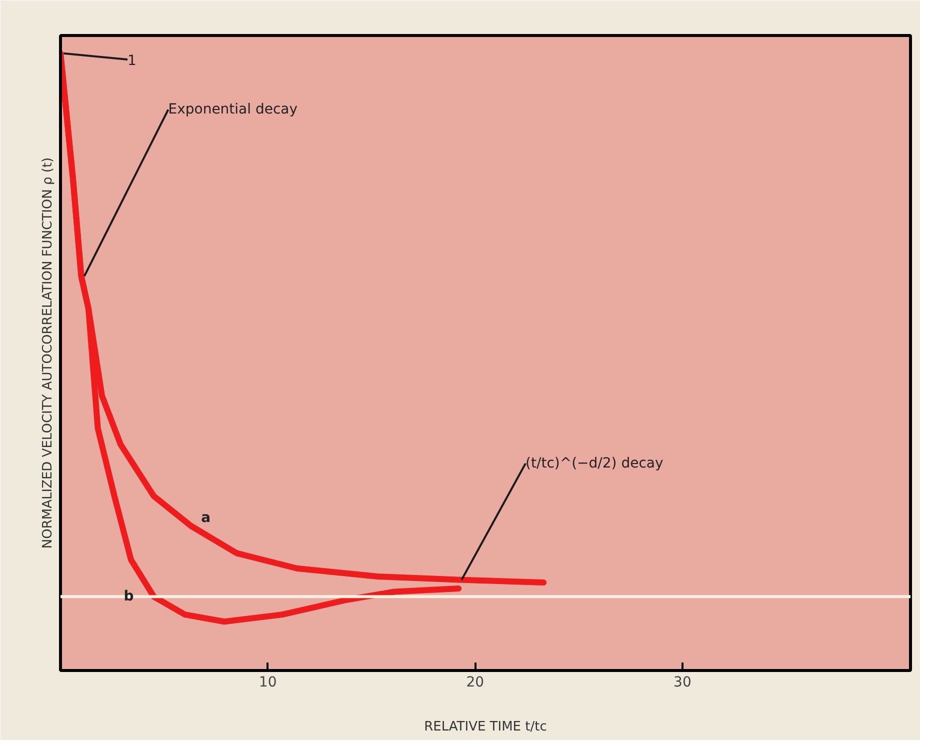 Image resolution: width=928 pixels, height=747 pixels. Describe the element at coordinates (206, 518) in the screenshot. I see `series-label: a` at that location.